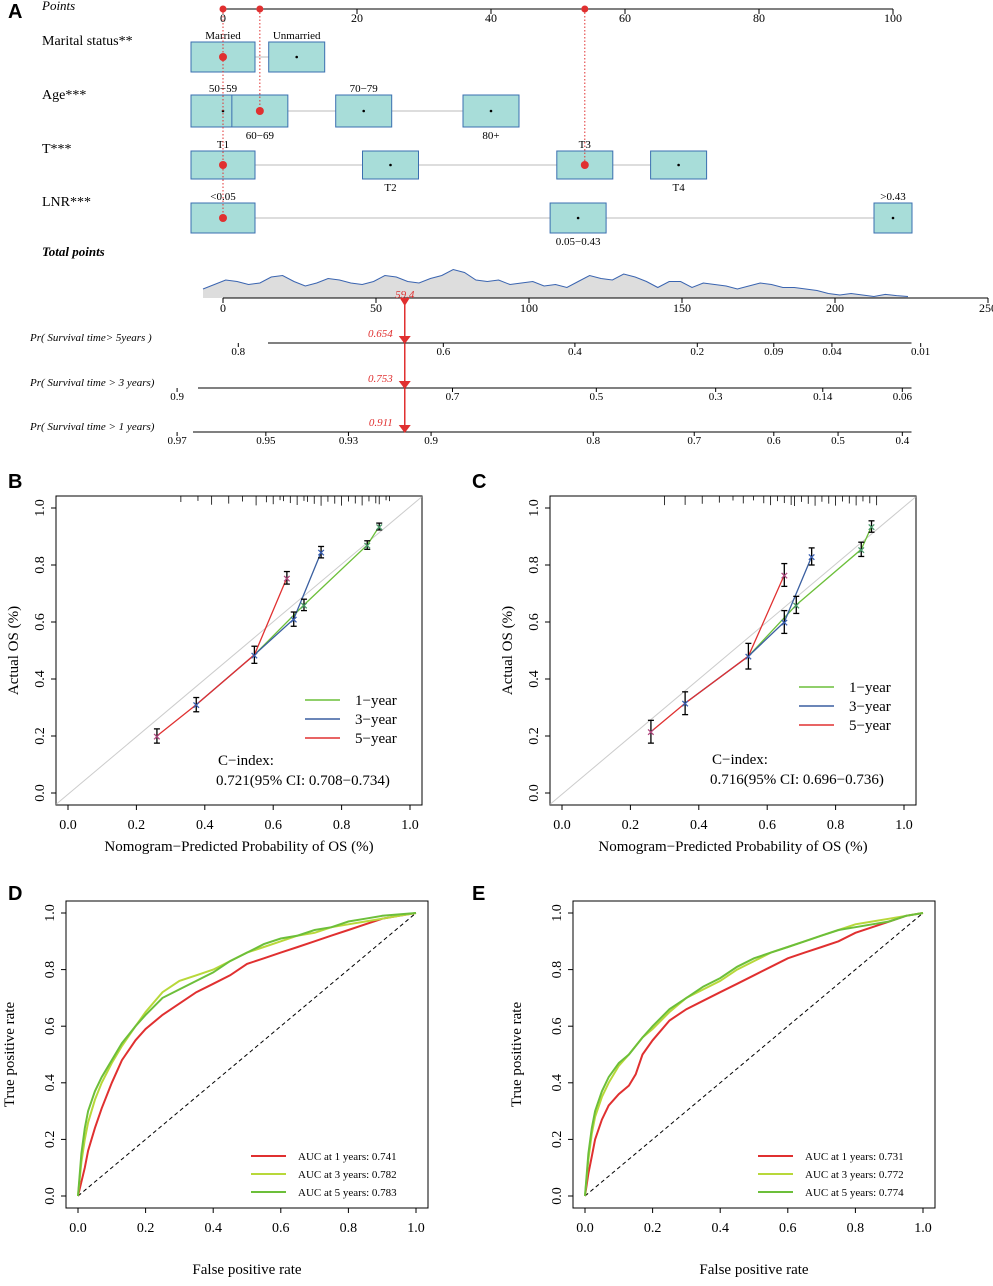 The width and height of the screenshot is (993, 1286). Describe the element at coordinates (347, 1193) in the screenshot. I see `legend-label: AUC at 5 years: 0.783` at that location.